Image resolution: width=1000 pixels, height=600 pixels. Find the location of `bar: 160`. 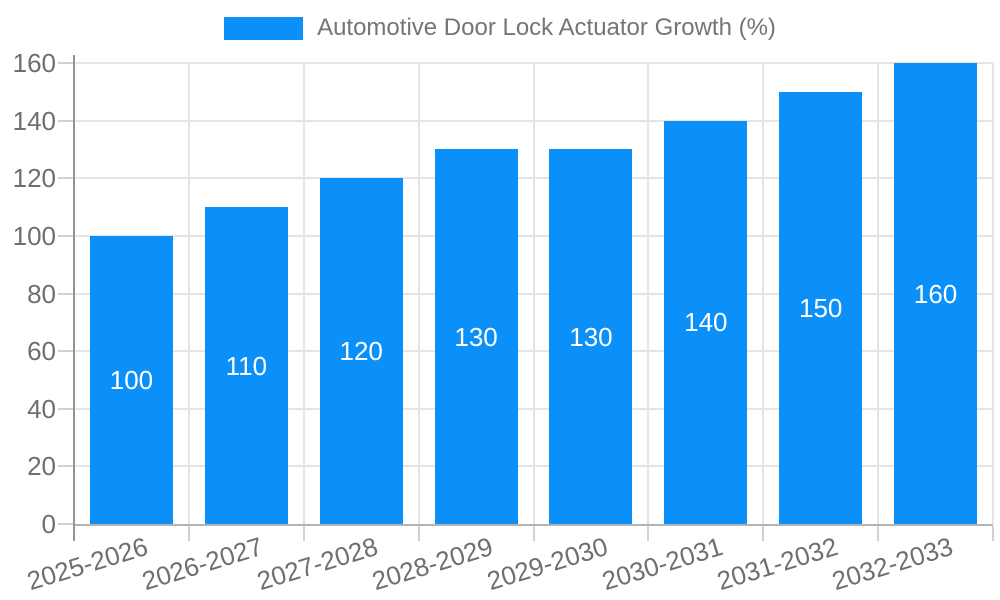

bar: 160 is located at coordinates (936, 293).